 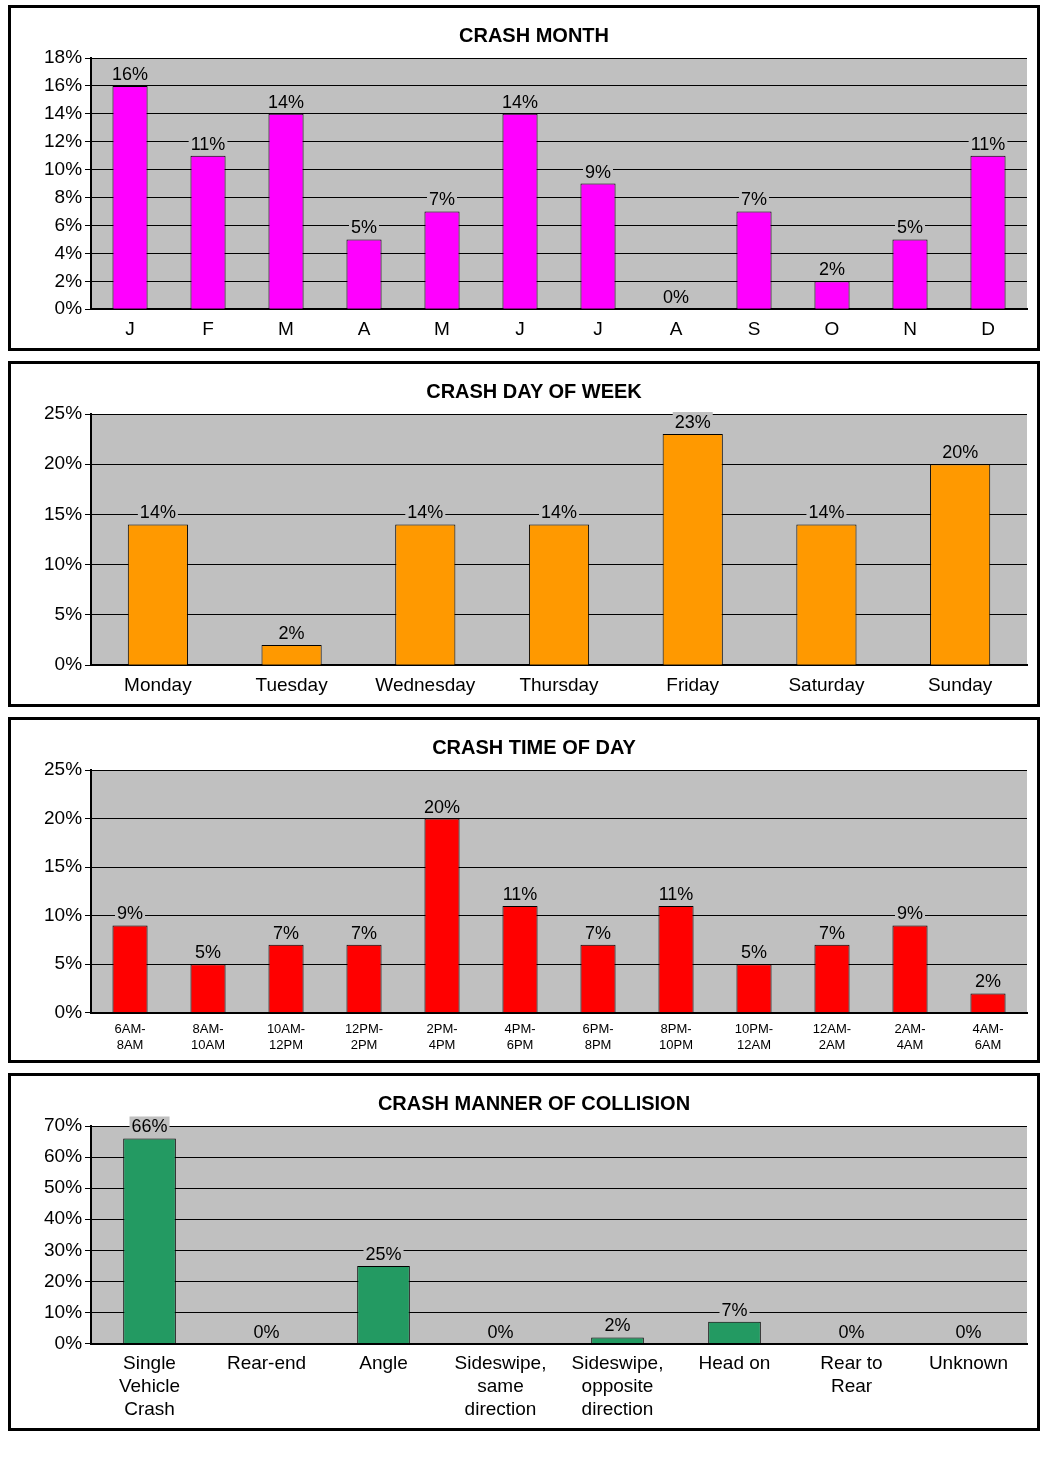 I want to click on y-tick-label: 12%, so click(x=63, y=140).